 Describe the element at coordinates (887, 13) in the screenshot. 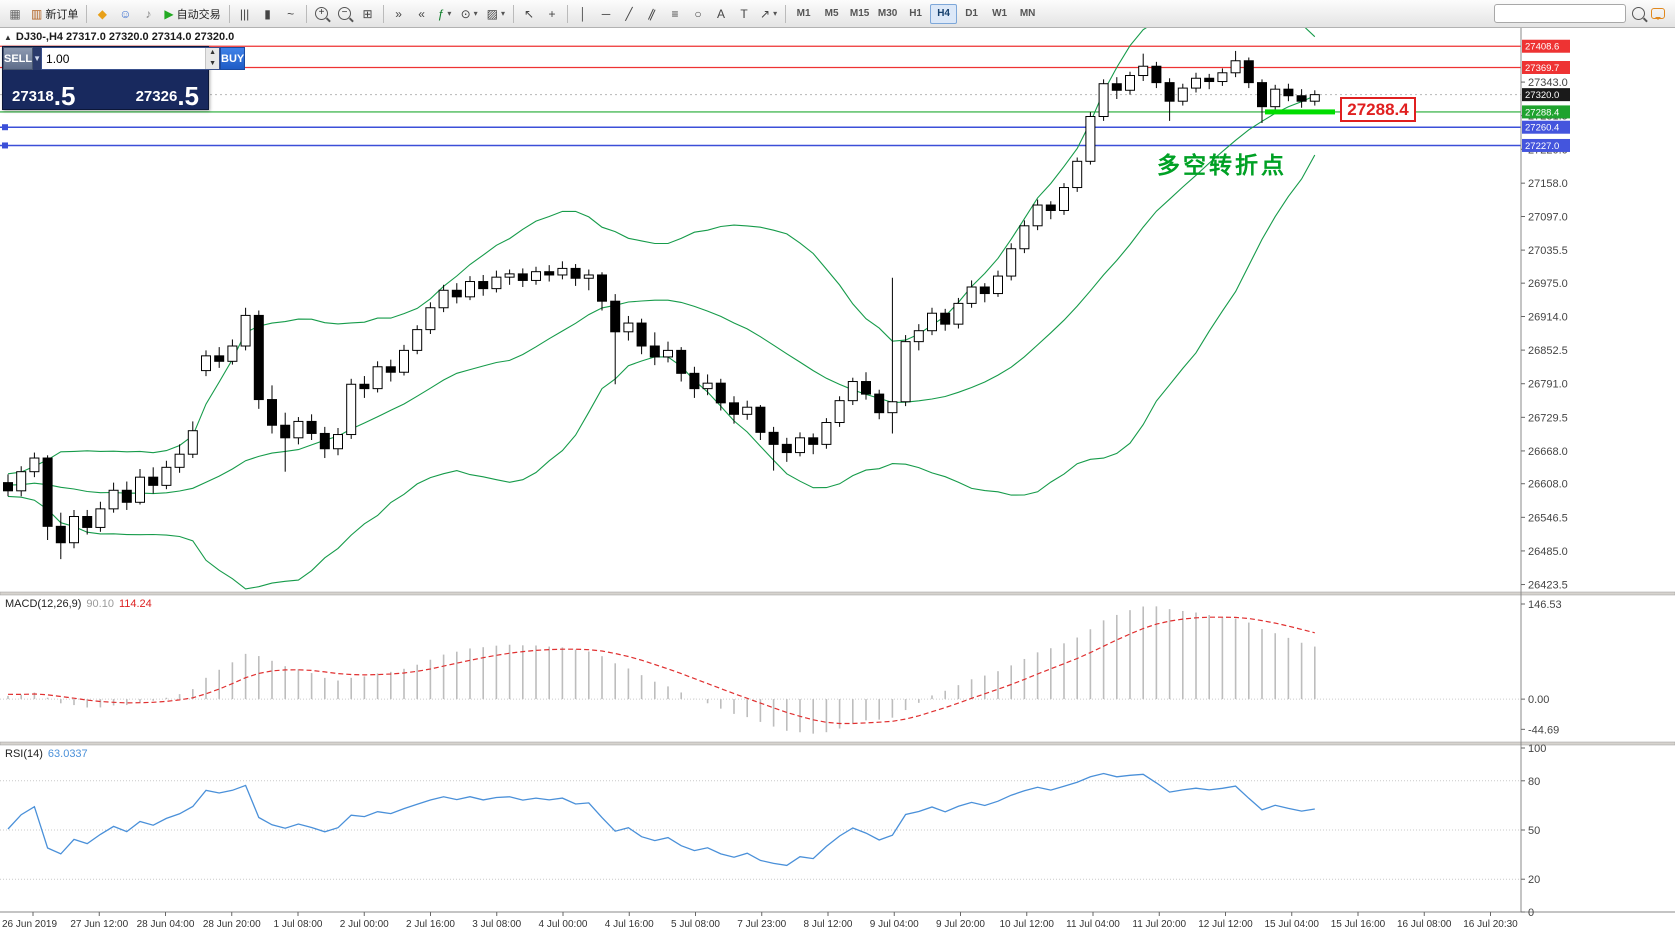

I see `timeframe-m30-button: M30` at that location.